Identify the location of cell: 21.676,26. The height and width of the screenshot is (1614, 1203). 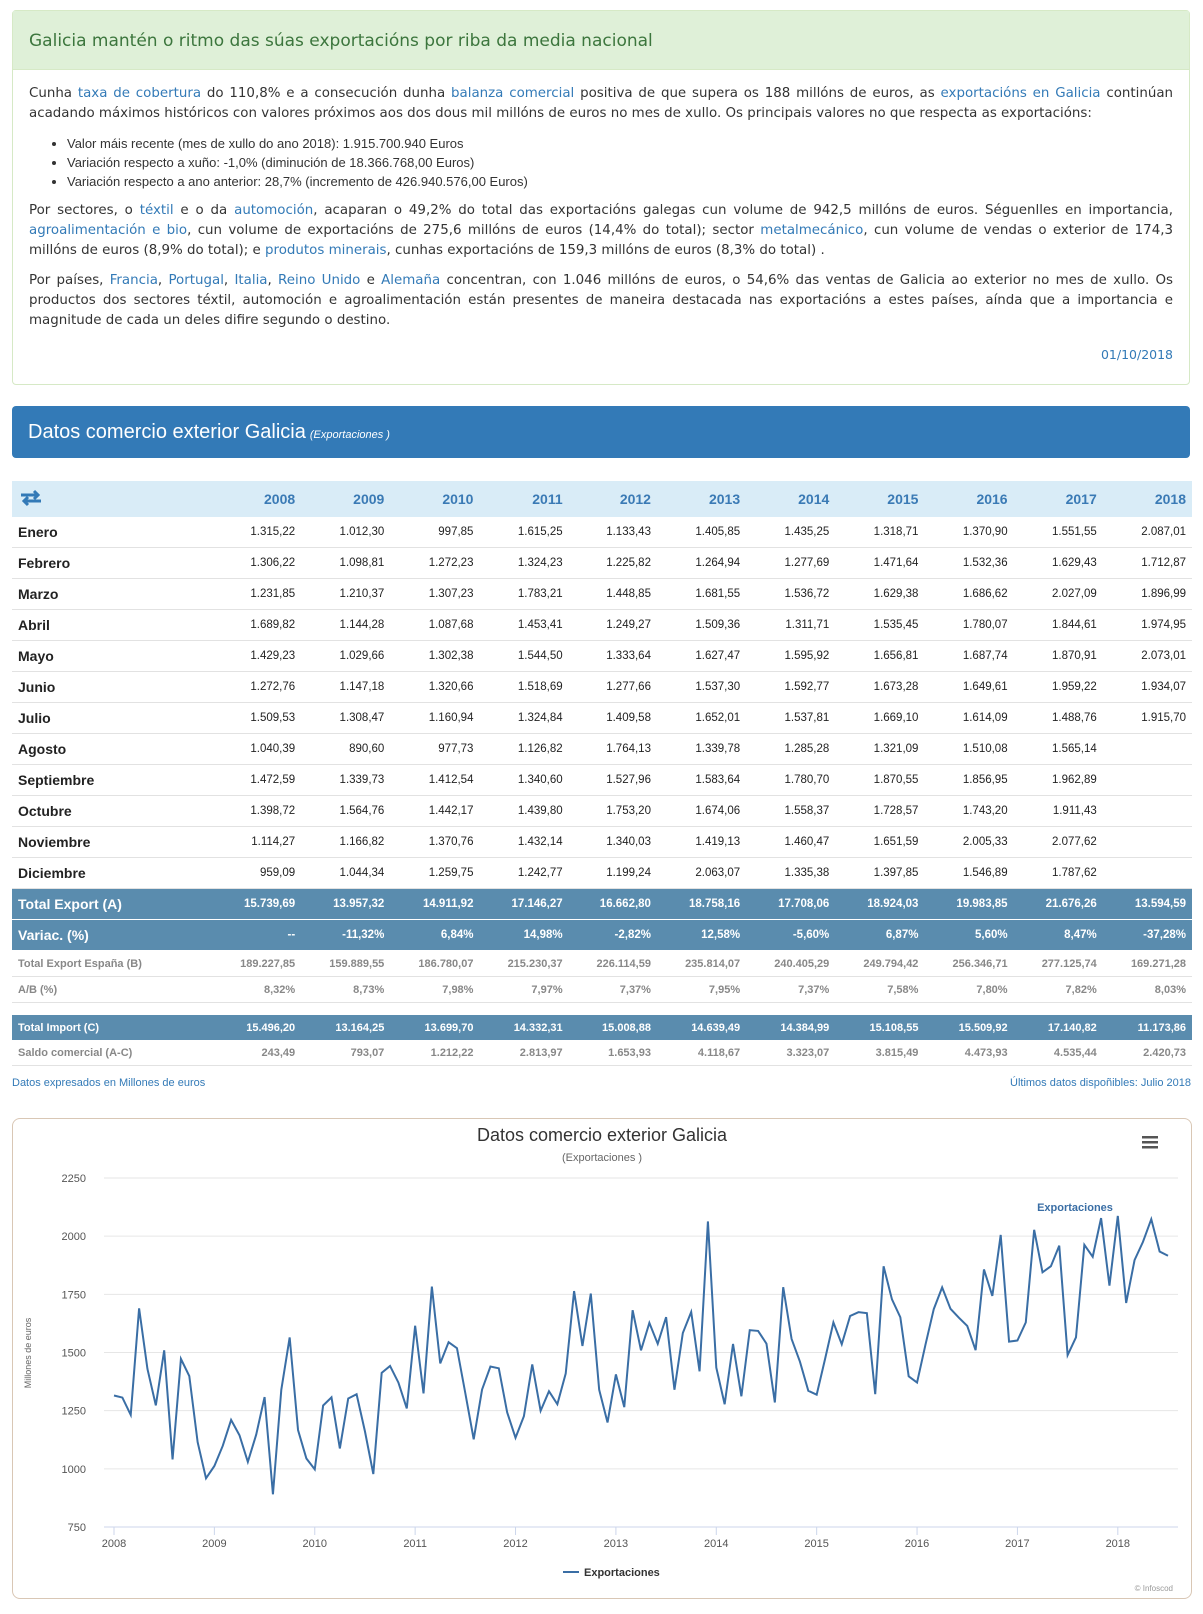
(1058, 904).